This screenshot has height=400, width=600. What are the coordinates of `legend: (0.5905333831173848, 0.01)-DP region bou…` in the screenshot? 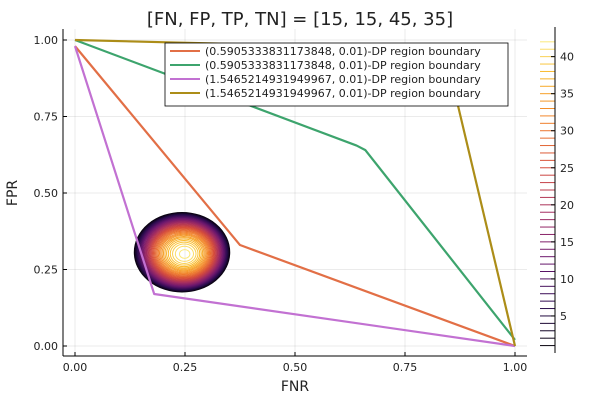 It's located at (336, 74).